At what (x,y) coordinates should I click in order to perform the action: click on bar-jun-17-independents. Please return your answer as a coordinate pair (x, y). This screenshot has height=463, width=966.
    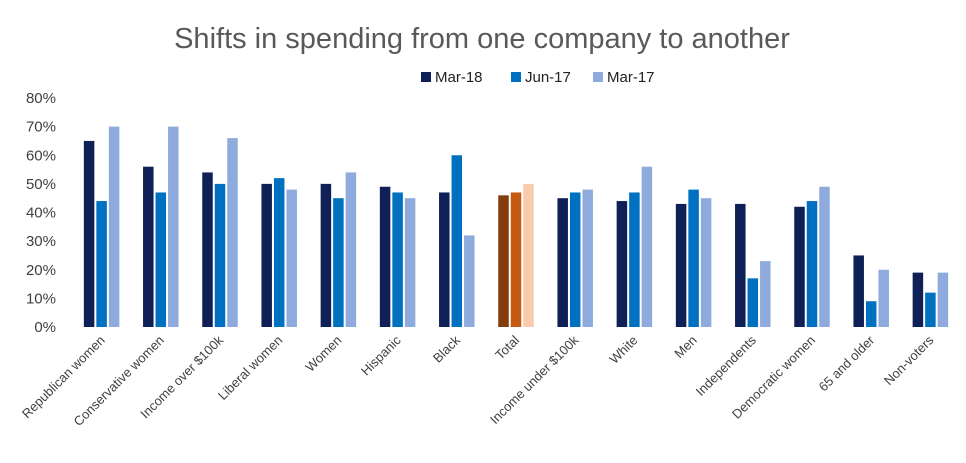
    Looking at the image, I should click on (753, 302).